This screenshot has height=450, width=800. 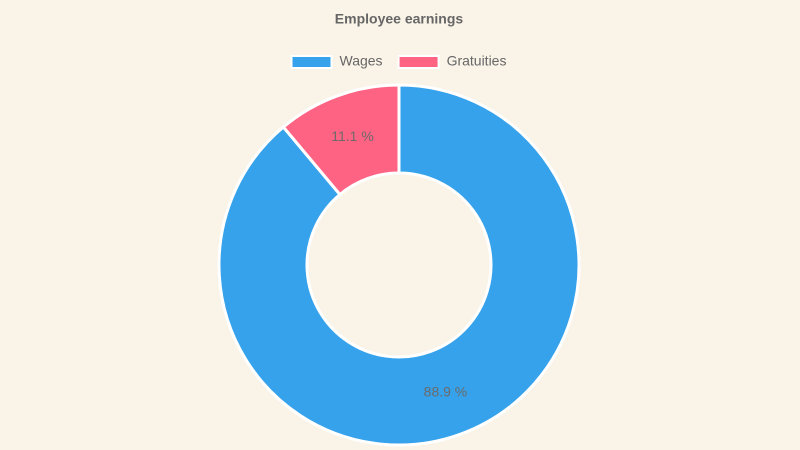 I want to click on legend: Wages Gratuities, so click(x=398, y=61).